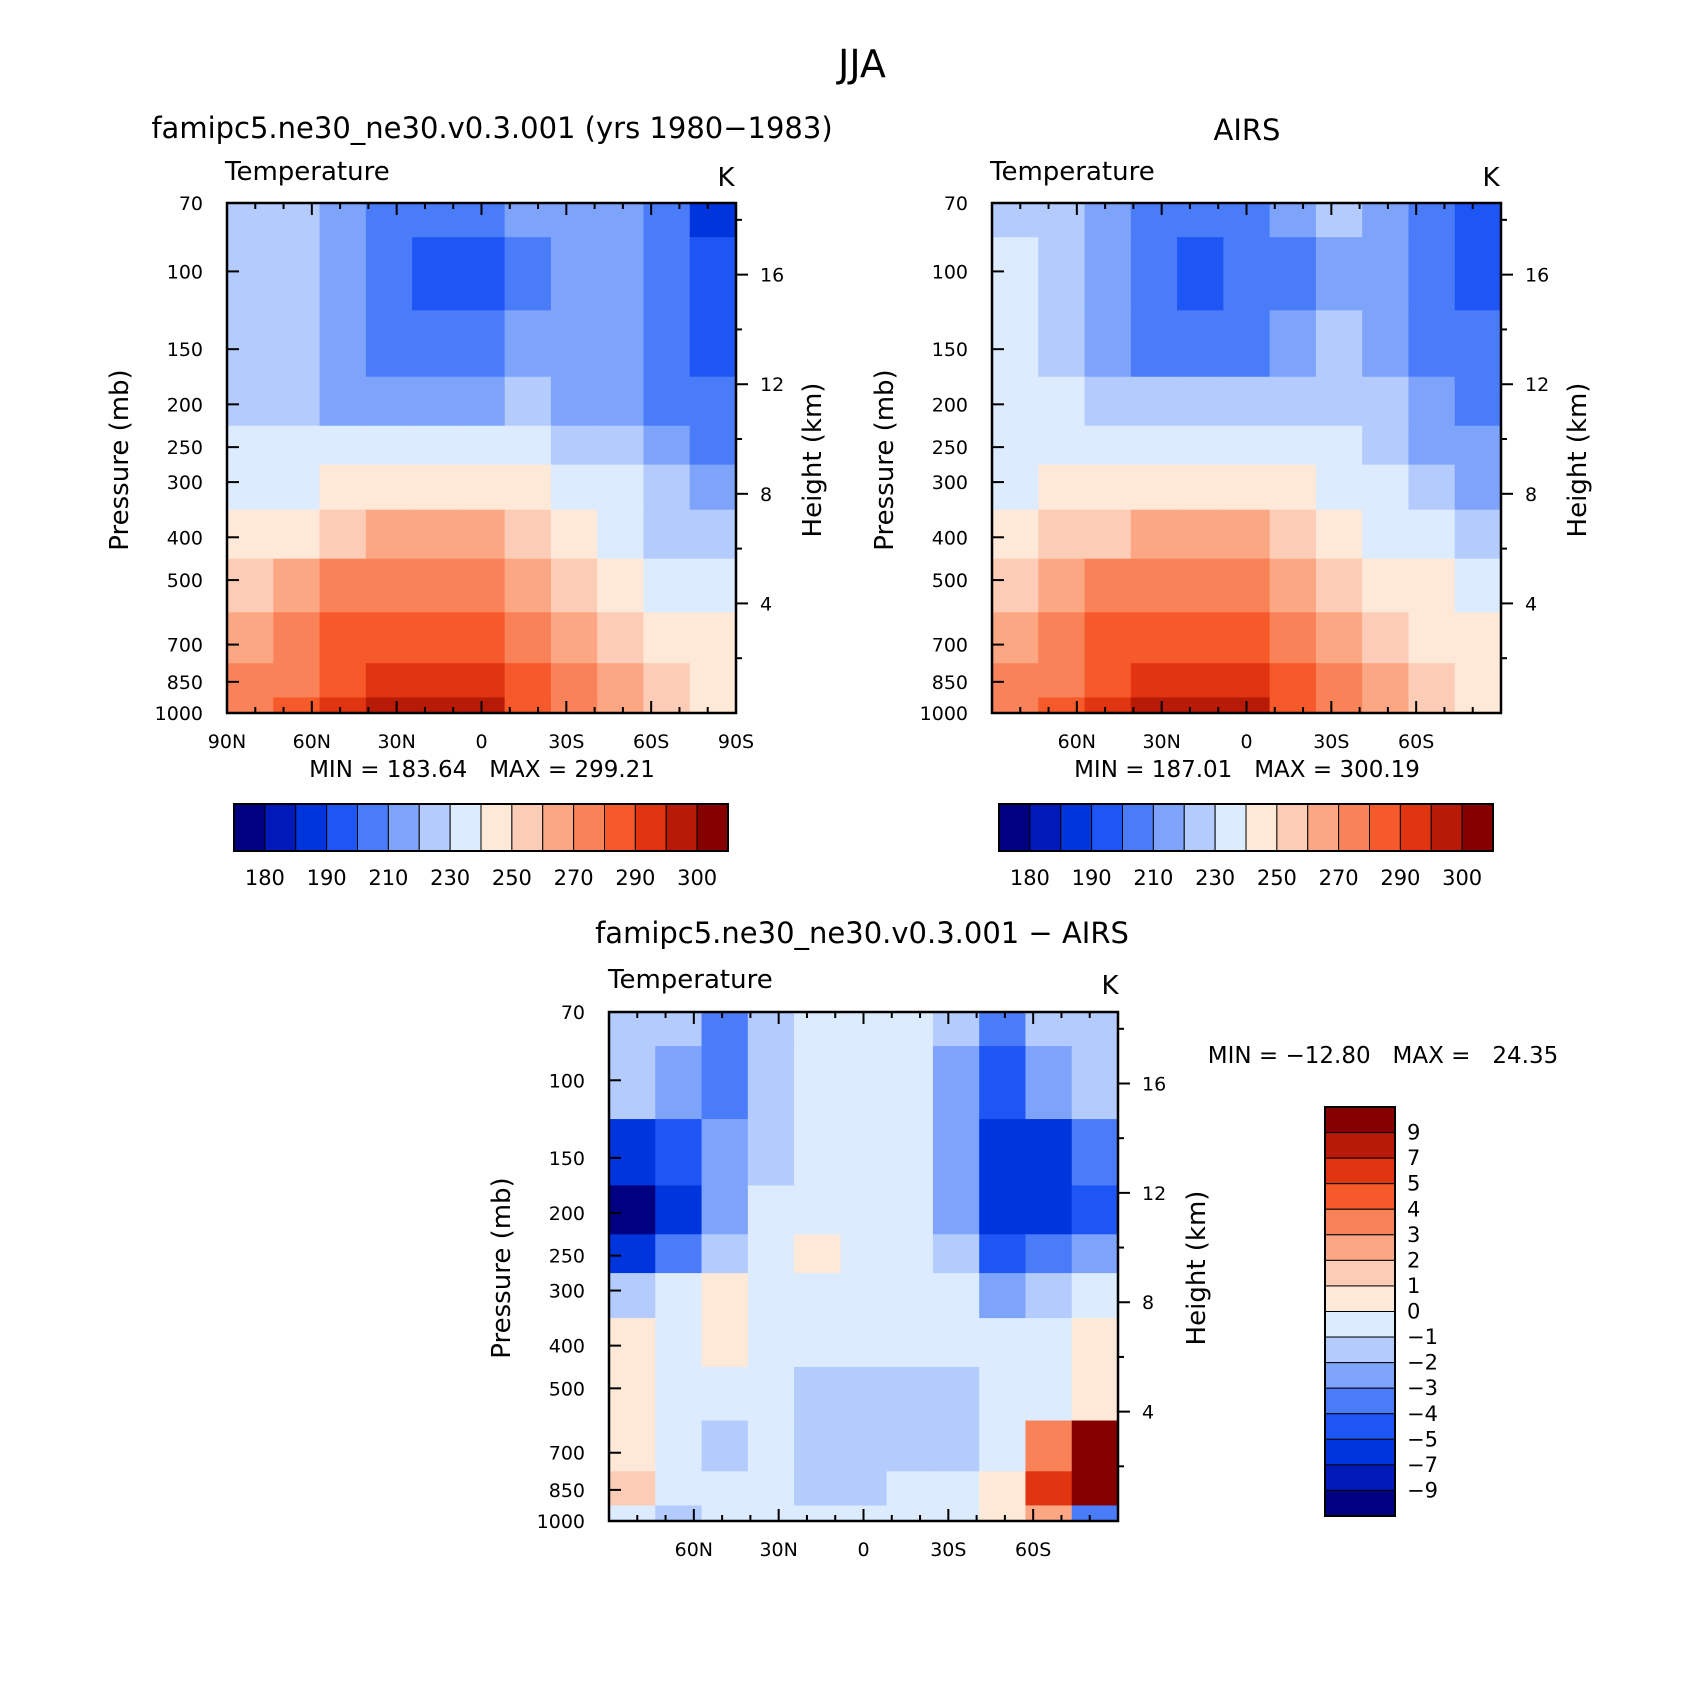 The height and width of the screenshot is (1708, 1708). I want to click on colorbar-label: −4, so click(1422, 1414).